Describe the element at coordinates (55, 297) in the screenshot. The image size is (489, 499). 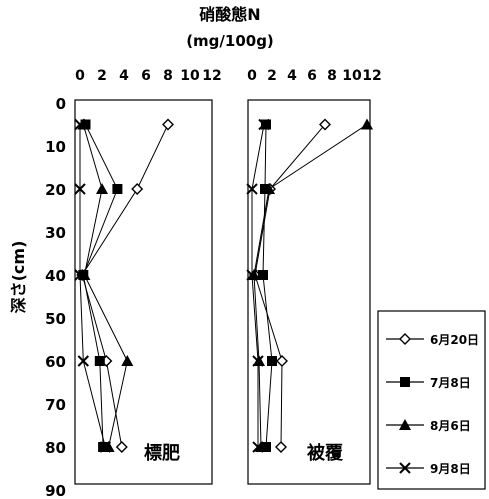
I see `y-axis: 0 10 20 30 40 50 60 70 80 90` at that location.